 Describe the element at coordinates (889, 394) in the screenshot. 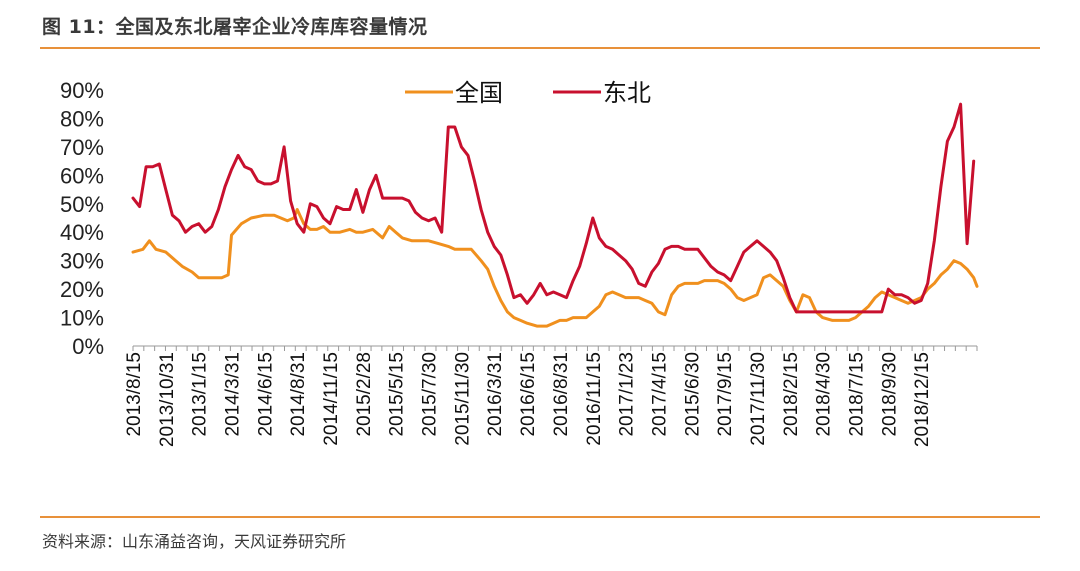

I see `x-tick-label: 2018/9/30` at that location.